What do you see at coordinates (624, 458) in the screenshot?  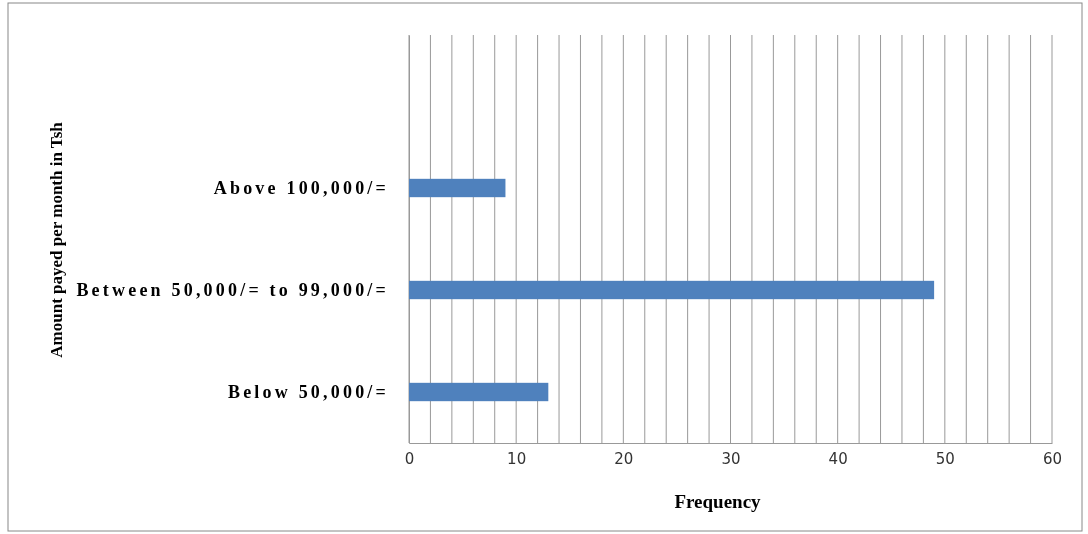 I see `x-tick-label: 20` at bounding box center [624, 458].